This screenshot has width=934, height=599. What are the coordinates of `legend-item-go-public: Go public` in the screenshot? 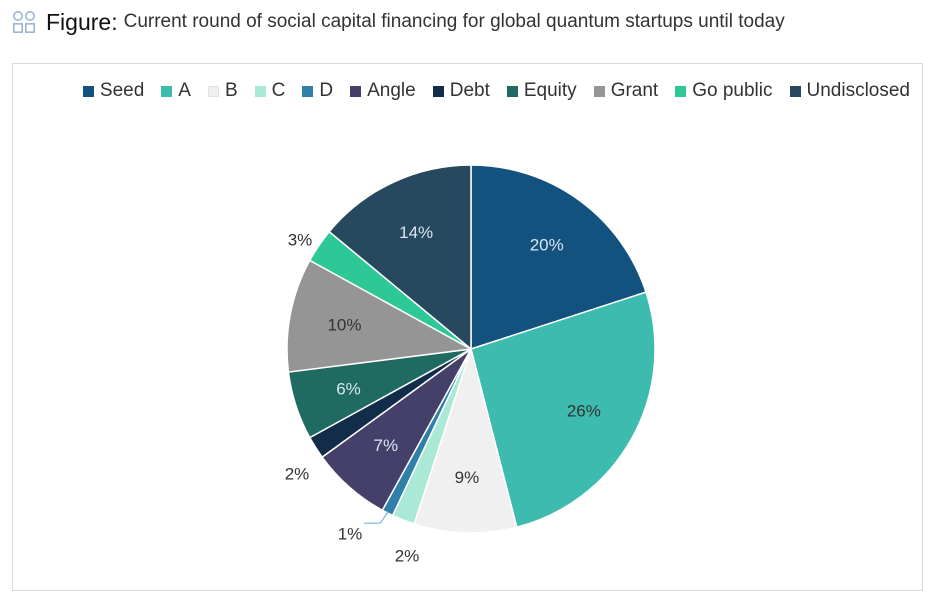 It's located at (724, 91).